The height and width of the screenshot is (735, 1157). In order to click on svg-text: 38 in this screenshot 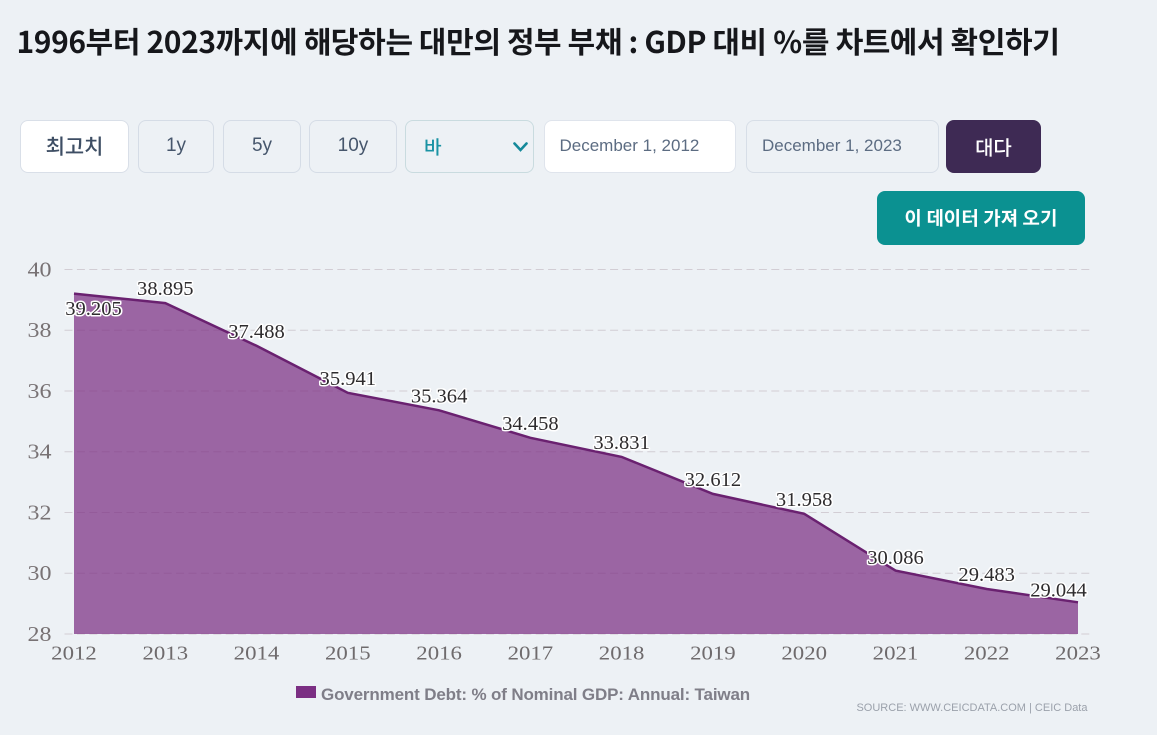, I will do `click(40, 330)`.